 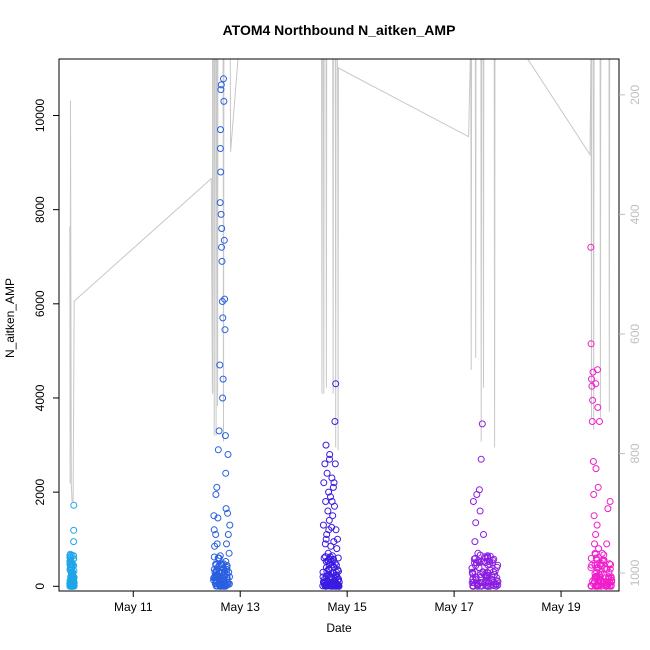 I want to click on y2-tick-label: 600, so click(x=635, y=334).